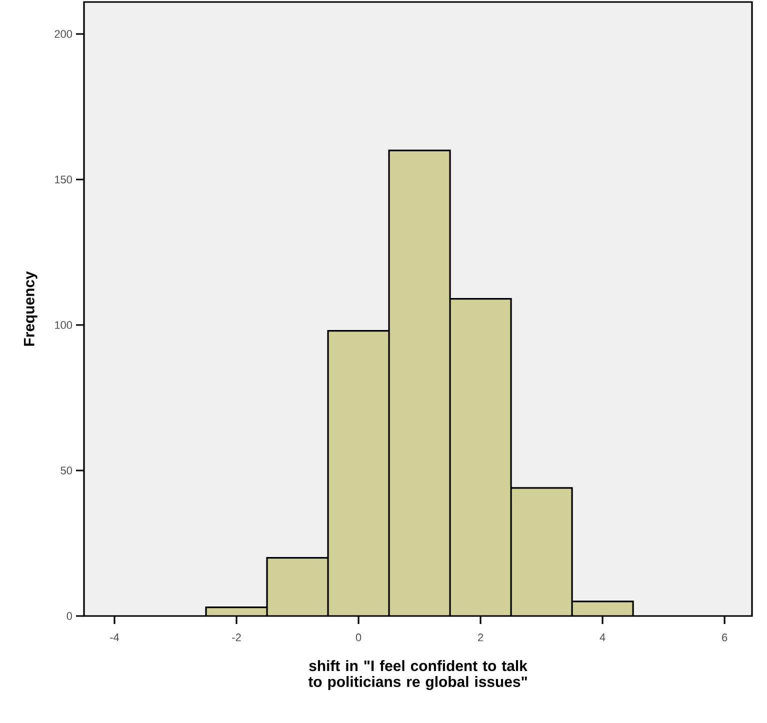 The width and height of the screenshot is (767, 723). I want to click on x-tick-label: 2, so click(481, 638).